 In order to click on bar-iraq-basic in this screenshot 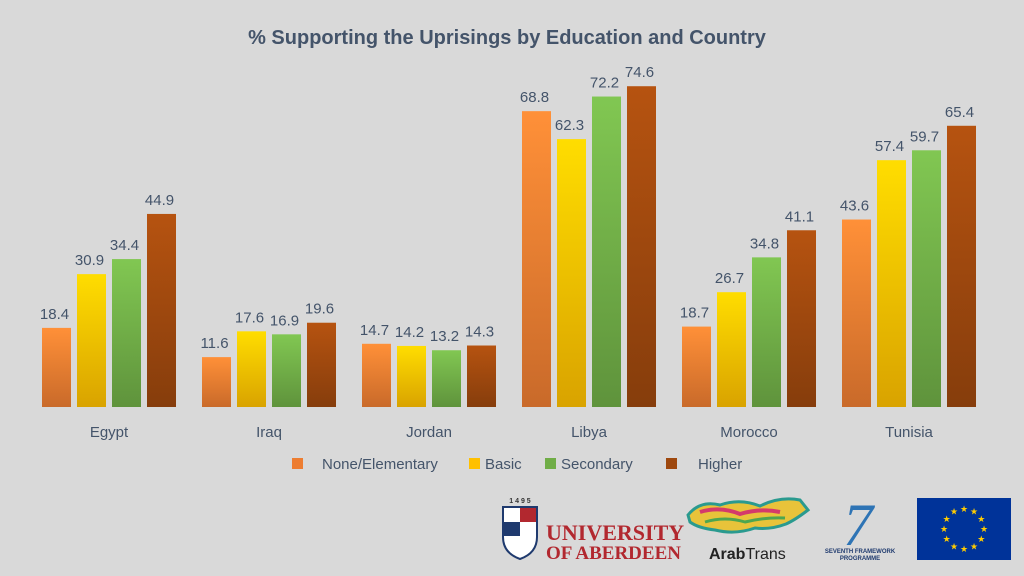, I will do `click(251, 369)`.